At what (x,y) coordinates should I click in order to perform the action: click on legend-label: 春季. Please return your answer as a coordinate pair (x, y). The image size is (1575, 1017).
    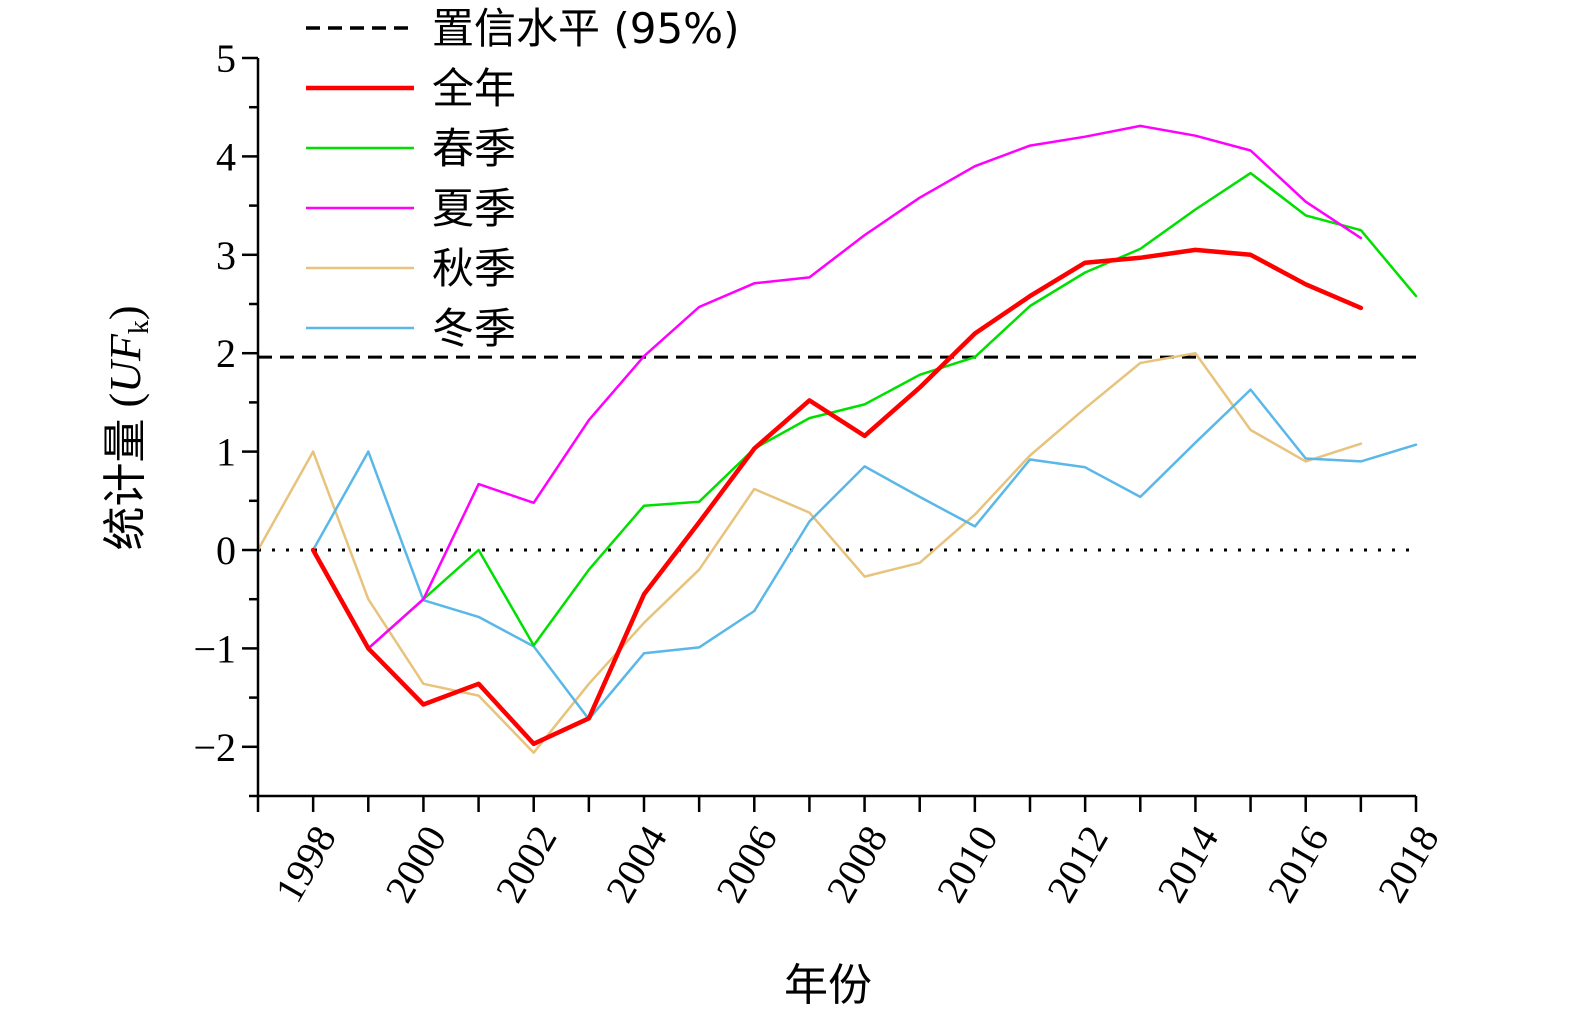
    Looking at the image, I should click on (474, 148).